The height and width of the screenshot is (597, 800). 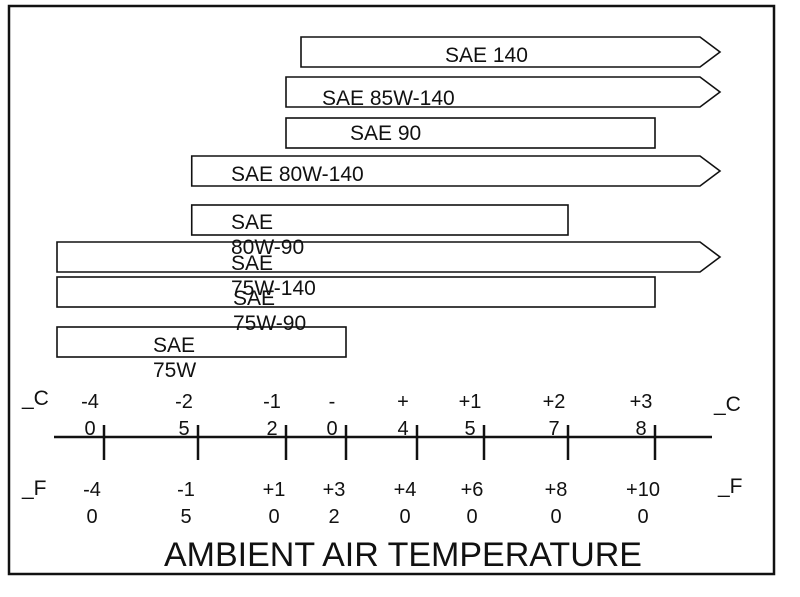 What do you see at coordinates (486, 55) in the screenshot?
I see `grade-label: SAE 140` at bounding box center [486, 55].